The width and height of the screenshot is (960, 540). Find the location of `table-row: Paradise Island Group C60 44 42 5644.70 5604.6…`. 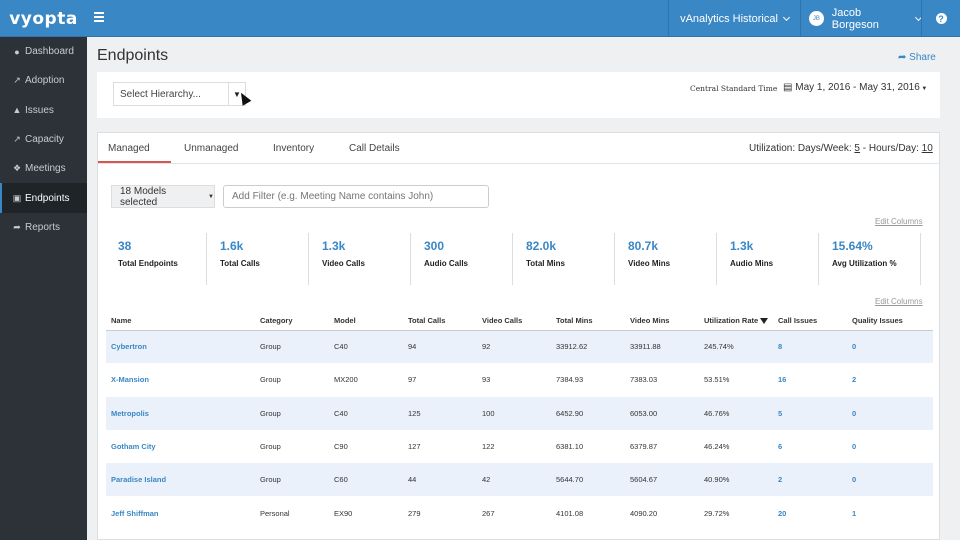

table-row: Paradise Island Group C60 44 42 5644.70 5604.6… is located at coordinates (519, 480).